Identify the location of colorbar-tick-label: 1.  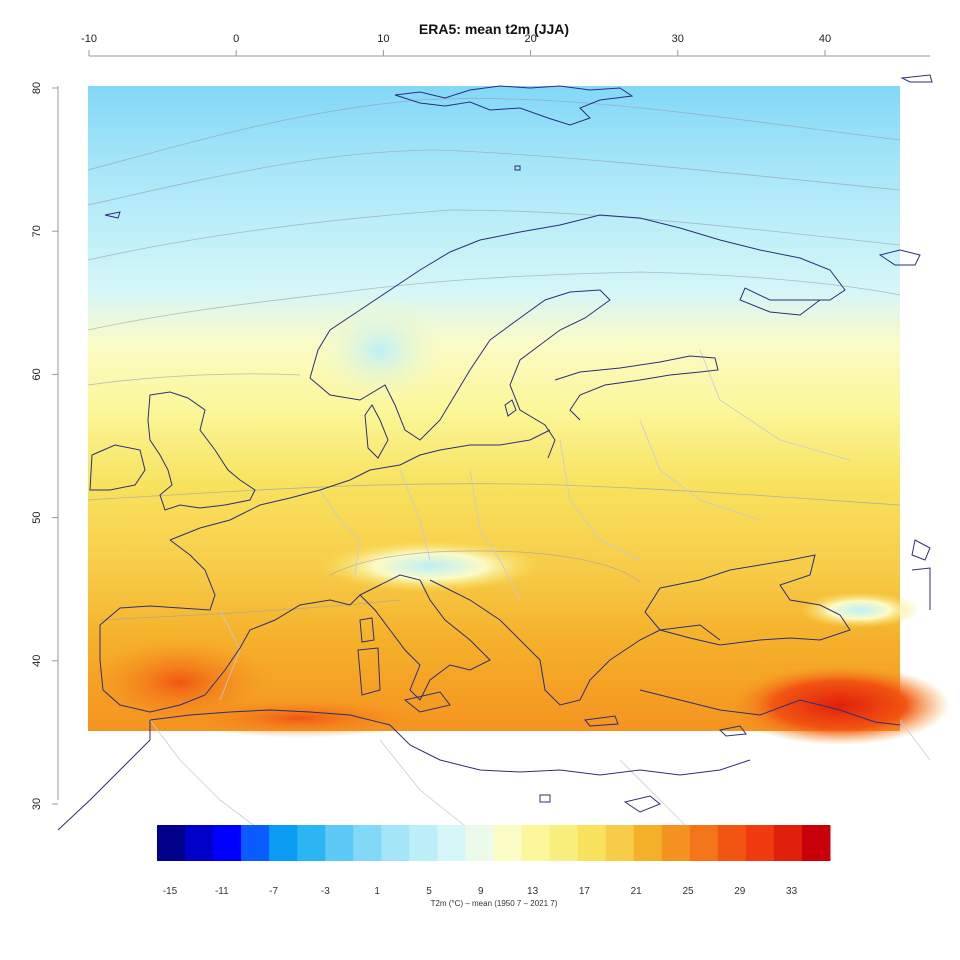
(377, 891).